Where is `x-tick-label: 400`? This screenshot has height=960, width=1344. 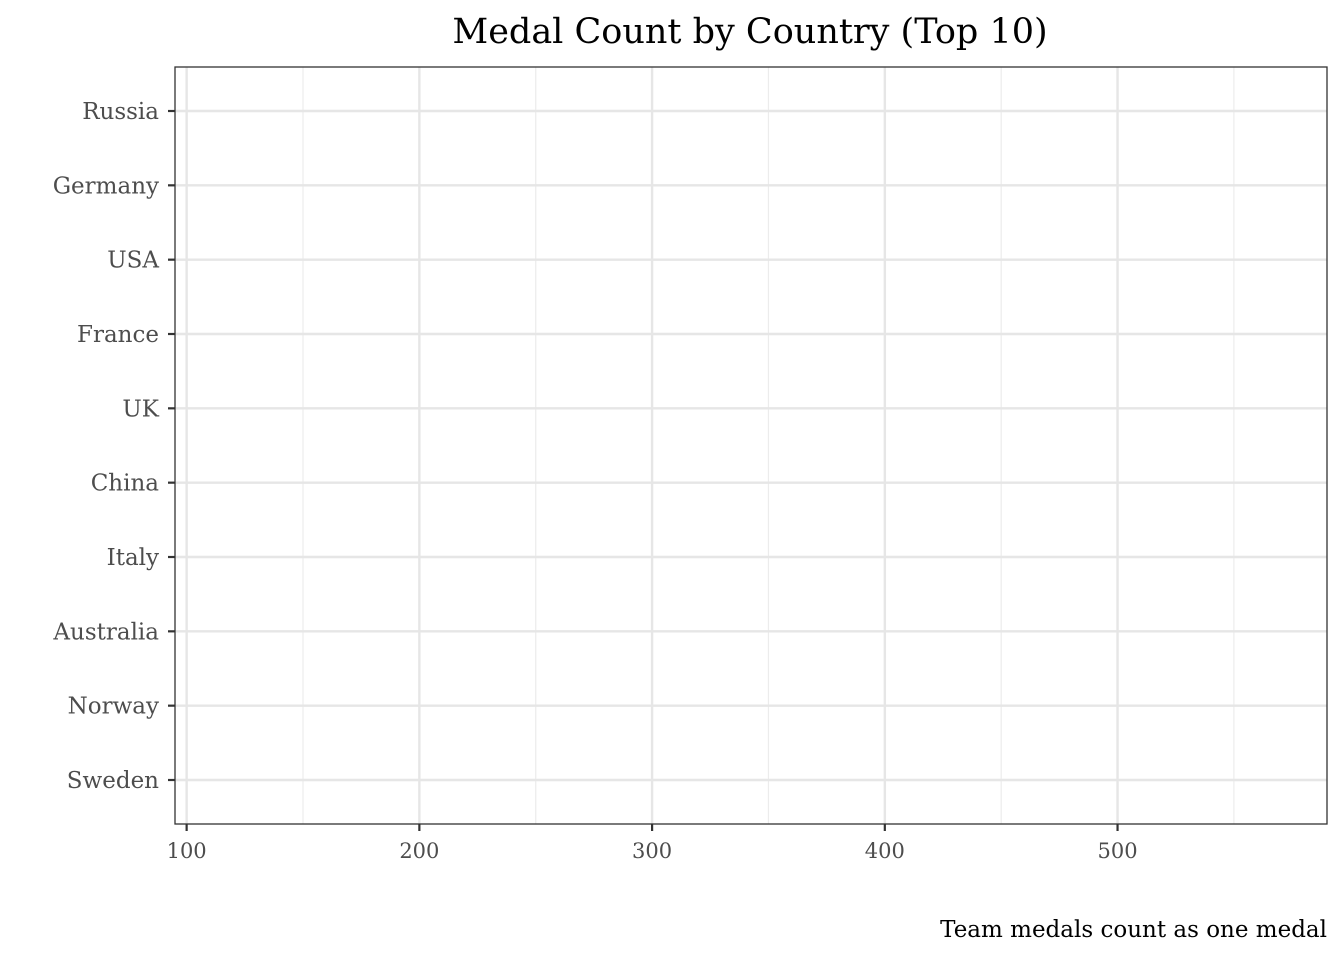 x-tick-label: 400 is located at coordinates (885, 851).